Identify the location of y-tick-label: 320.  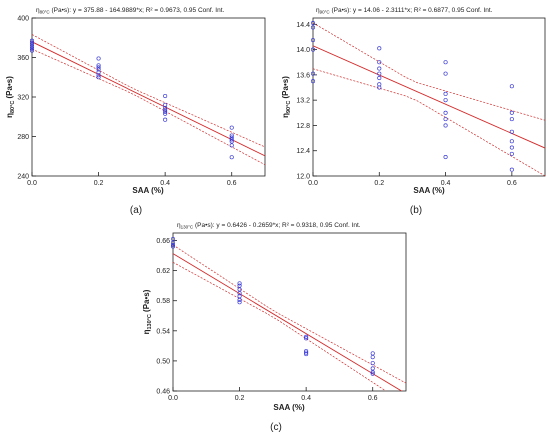
(23, 98).